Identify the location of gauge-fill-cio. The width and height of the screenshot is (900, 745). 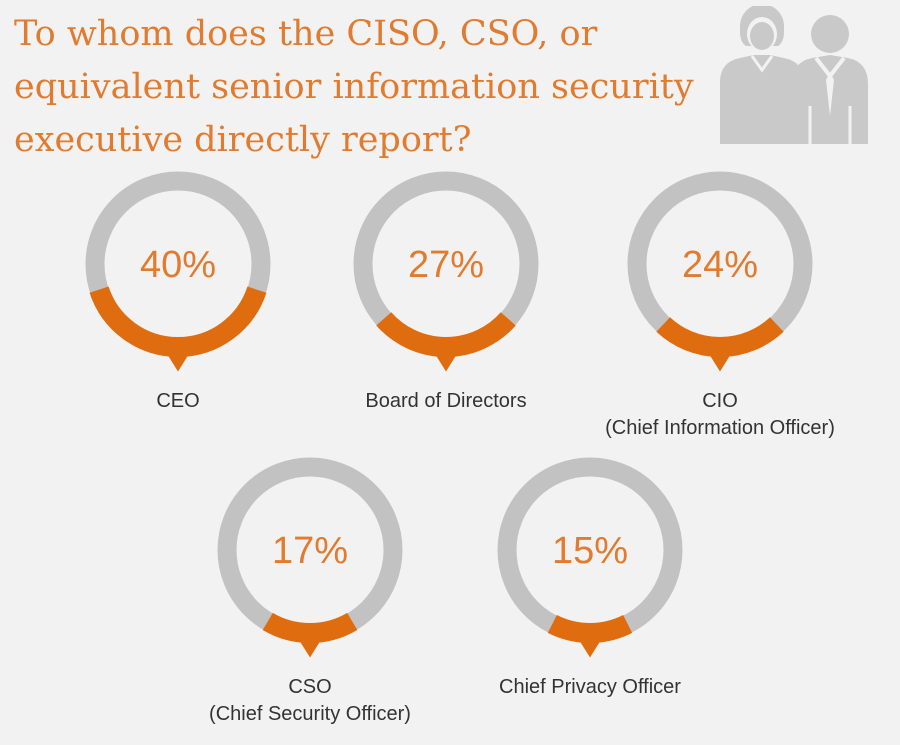
(720, 336).